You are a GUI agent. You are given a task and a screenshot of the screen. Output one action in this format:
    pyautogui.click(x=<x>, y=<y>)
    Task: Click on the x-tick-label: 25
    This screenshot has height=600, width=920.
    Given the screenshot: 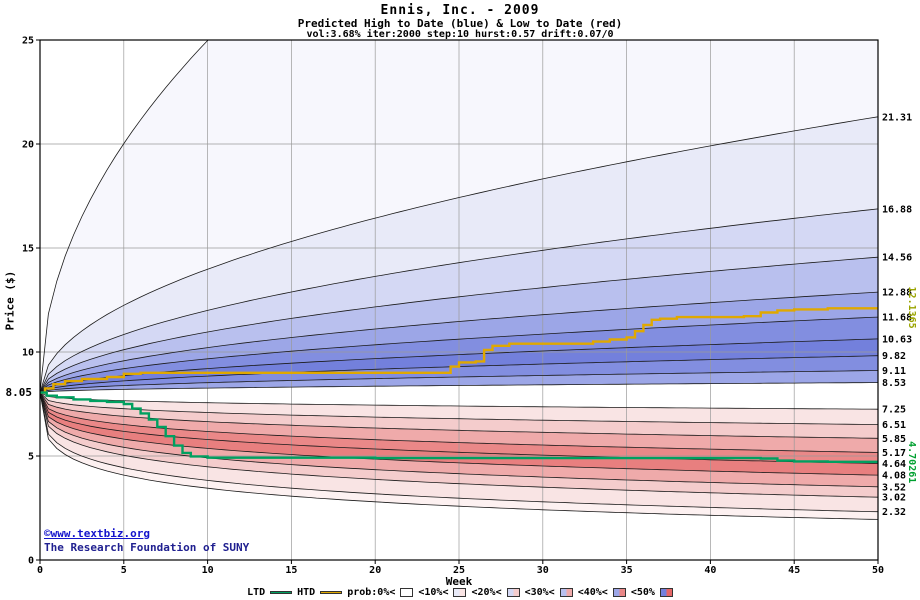 What is the action you would take?
    pyautogui.click(x=459, y=570)
    